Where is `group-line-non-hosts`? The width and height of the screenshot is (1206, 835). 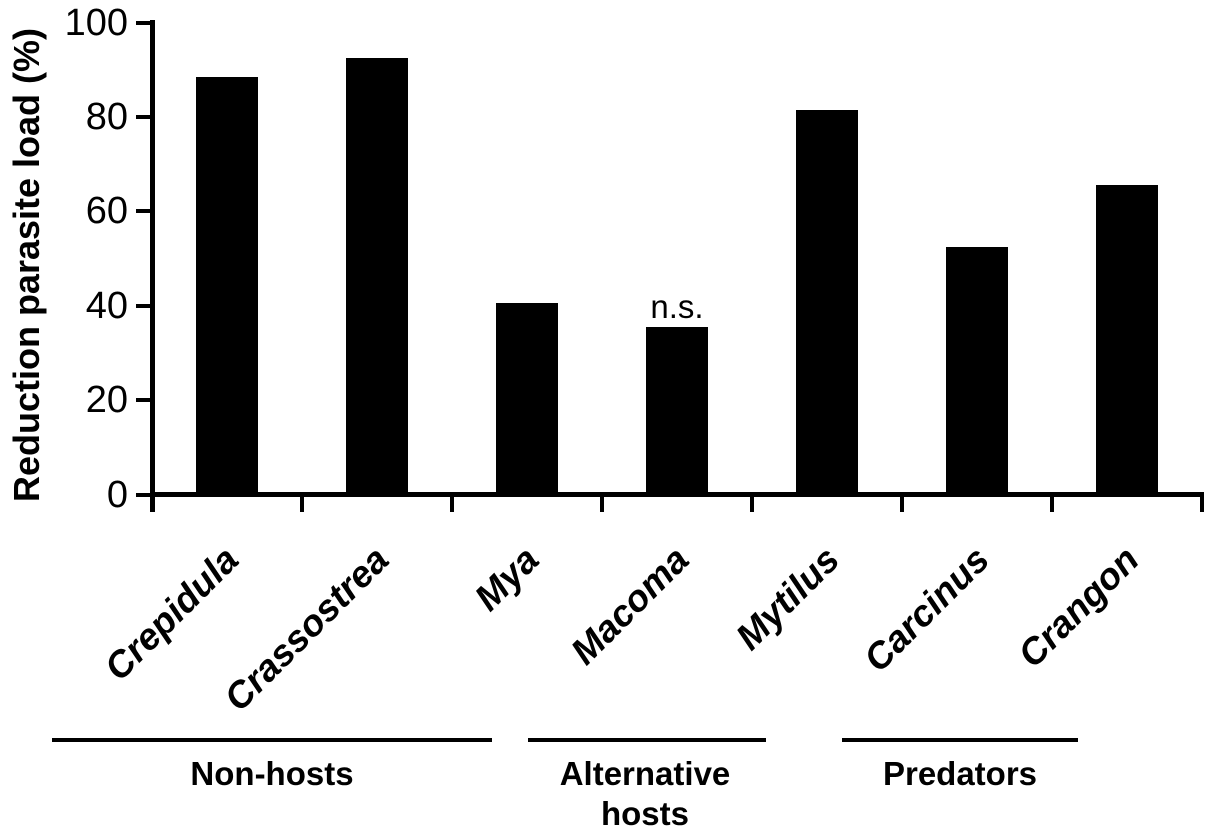
group-line-non-hosts is located at coordinates (272, 740).